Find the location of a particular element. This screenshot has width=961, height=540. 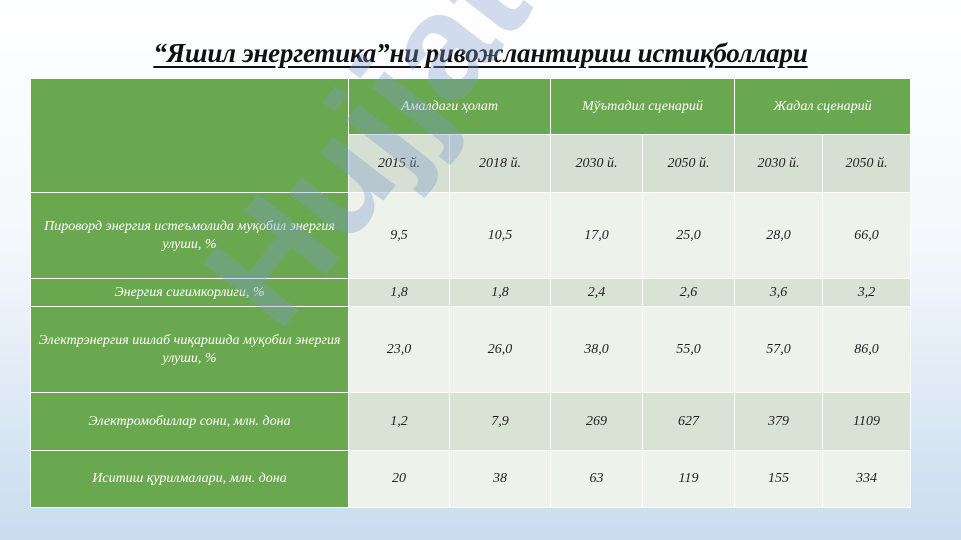

table-cell: 17,0 is located at coordinates (597, 235).